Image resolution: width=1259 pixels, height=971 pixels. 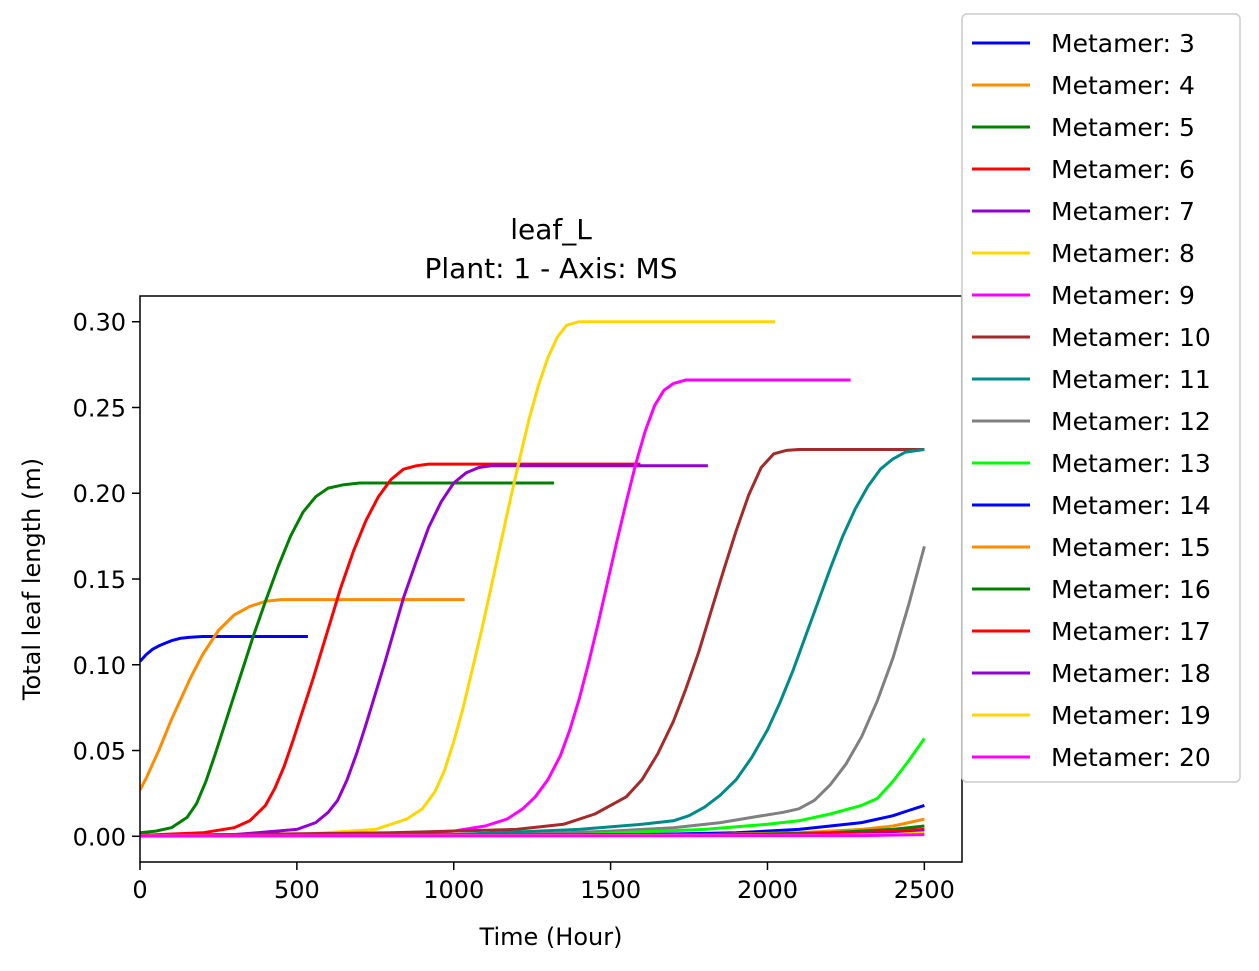 What do you see at coordinates (1123, 169) in the screenshot?
I see `legend-entry-label: Metamer: 6` at bounding box center [1123, 169].